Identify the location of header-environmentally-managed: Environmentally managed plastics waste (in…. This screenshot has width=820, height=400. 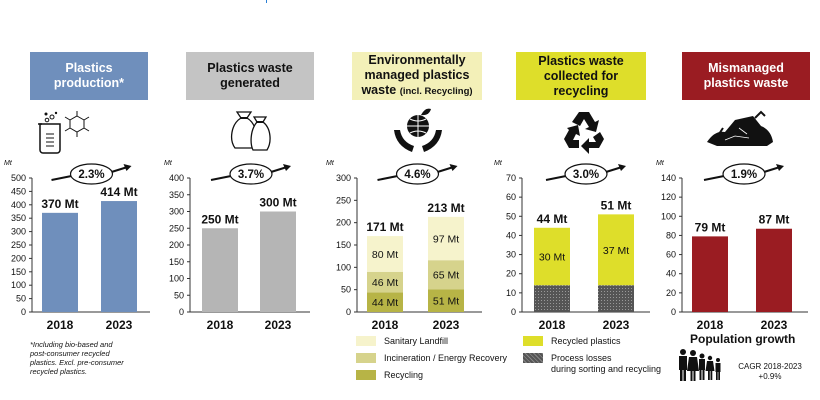
(417, 76).